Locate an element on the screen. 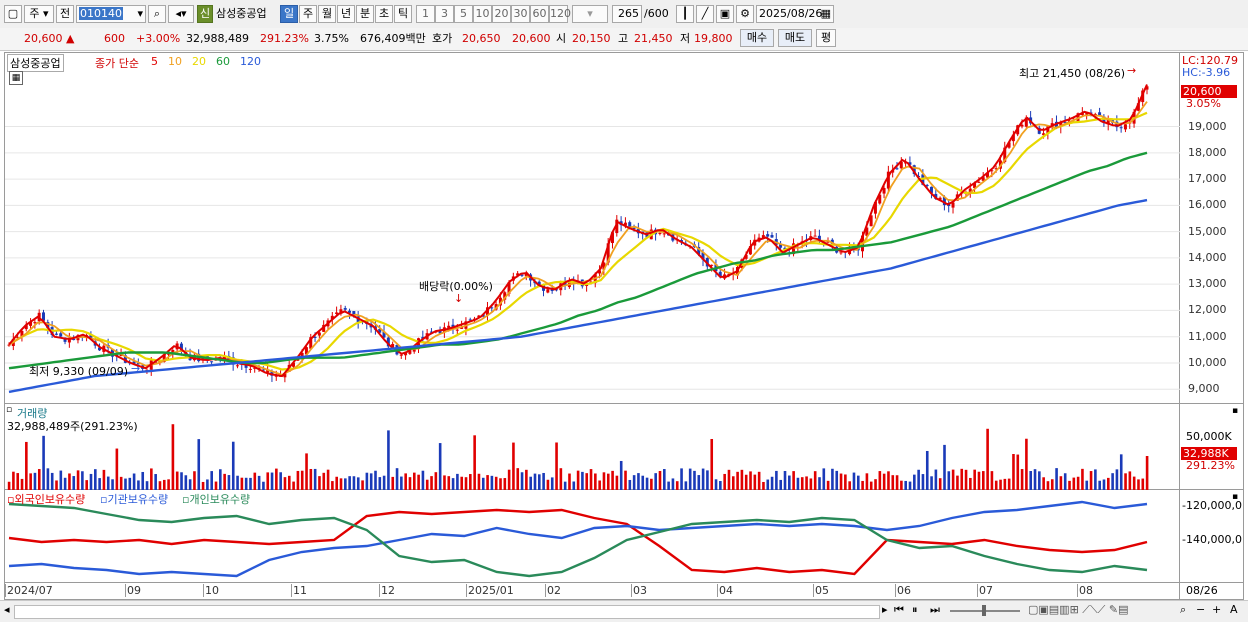 This screenshot has width=1248, height=622. volume-value: 32,988,489 is located at coordinates (217, 38).